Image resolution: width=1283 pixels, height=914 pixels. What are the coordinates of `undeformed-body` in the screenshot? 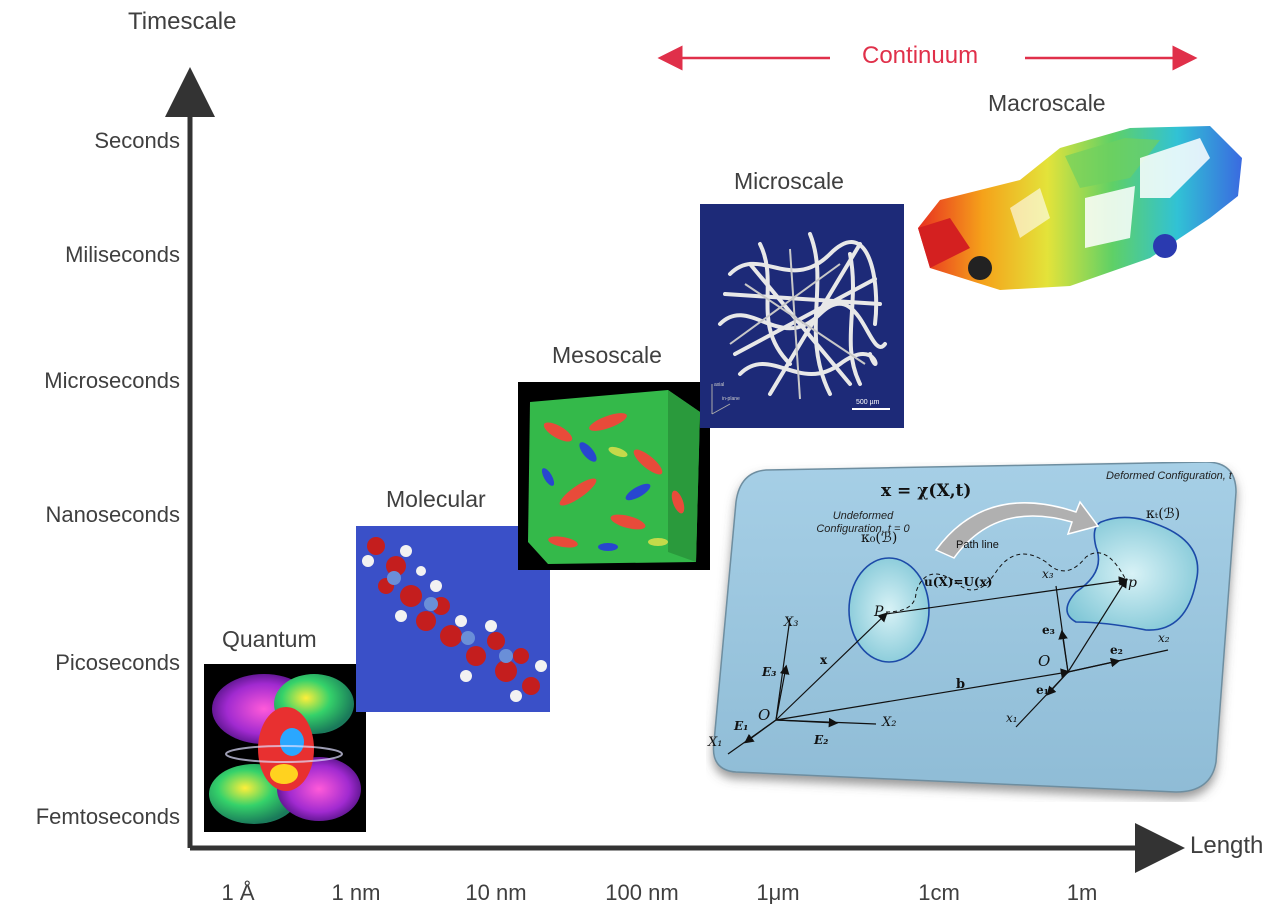 It's located at (889, 610).